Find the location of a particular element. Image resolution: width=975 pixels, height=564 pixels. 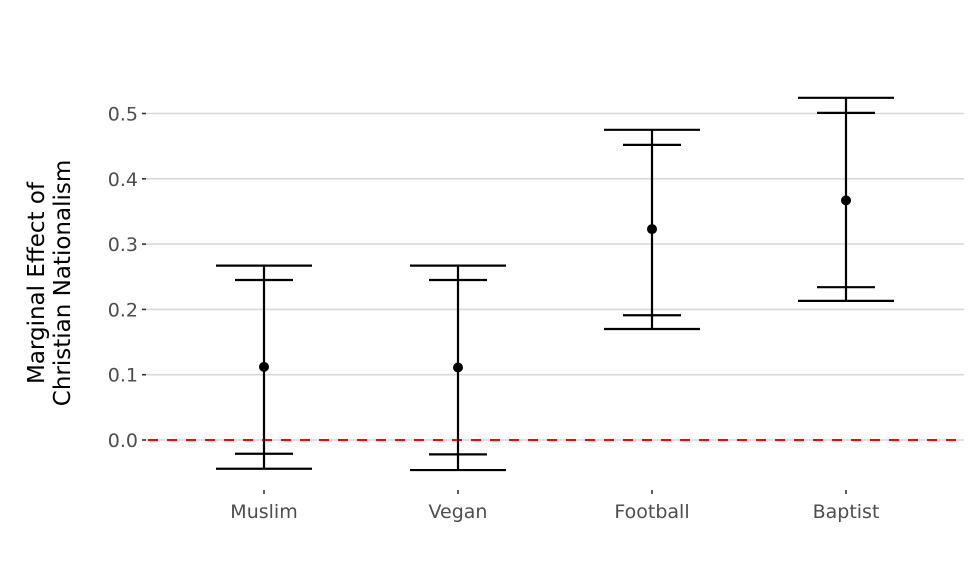

y-tick-label-5: 0.5 is located at coordinates (123, 115).